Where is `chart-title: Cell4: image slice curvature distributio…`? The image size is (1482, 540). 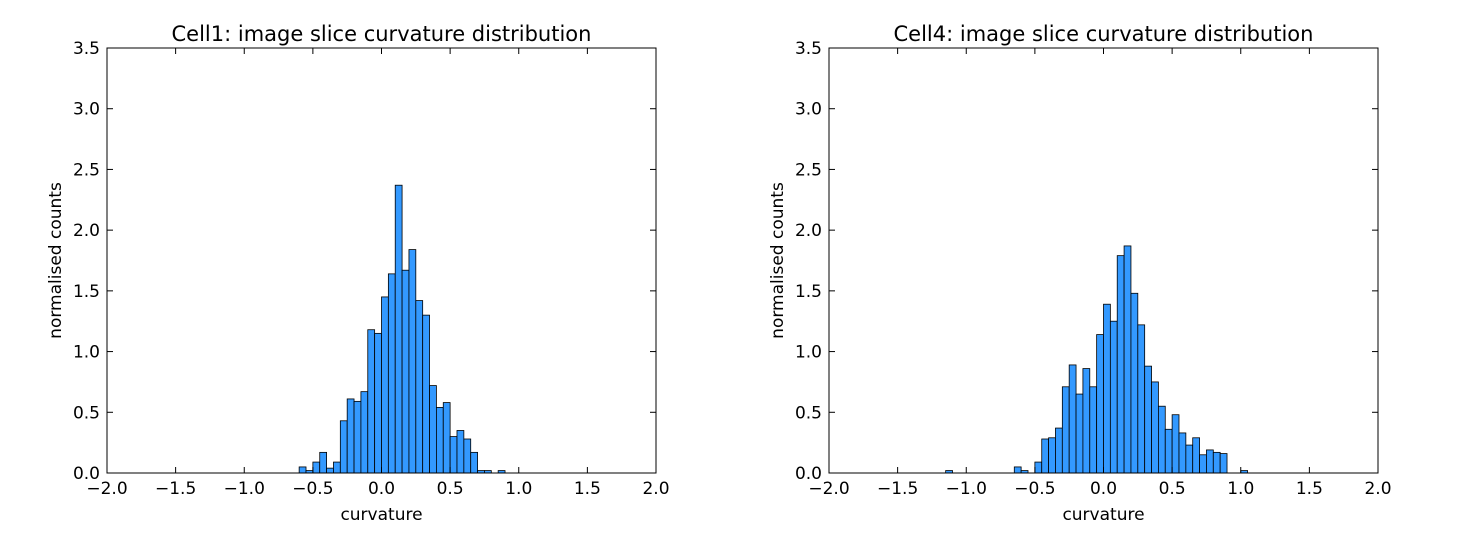
chart-title: Cell4: image slice curvature distributio… is located at coordinates (1104, 34).